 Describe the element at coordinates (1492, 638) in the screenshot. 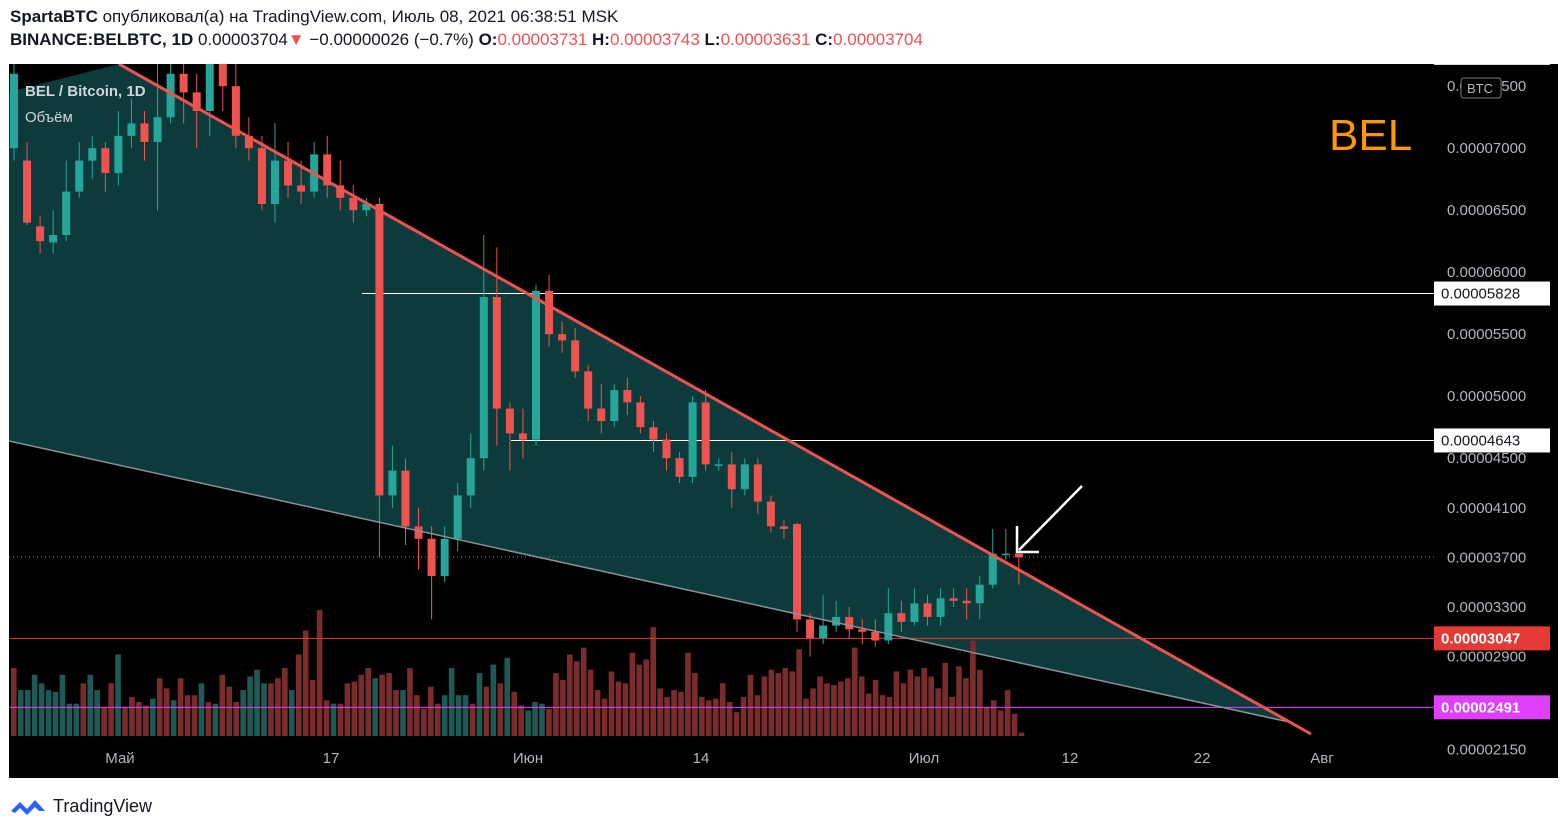

I see `level-price-badge` at that location.